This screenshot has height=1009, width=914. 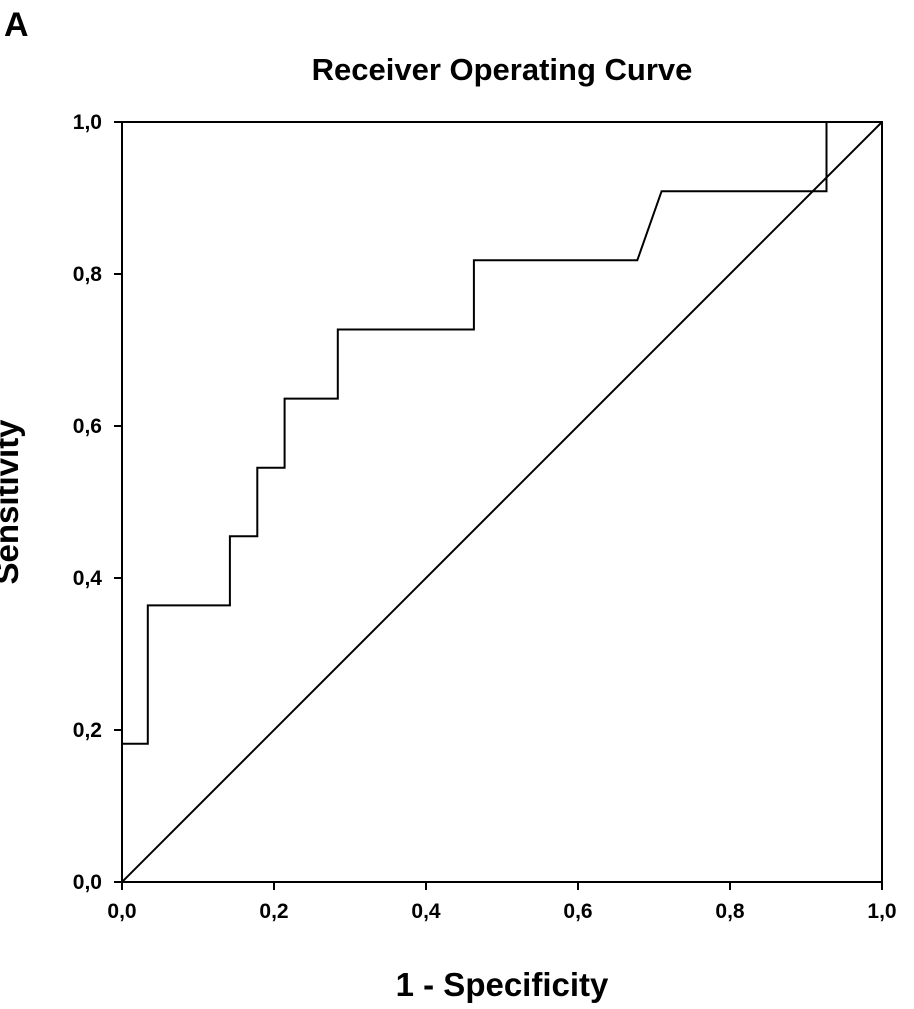 I want to click on chart-title: Receiver Operating Curve, so click(x=502, y=69).